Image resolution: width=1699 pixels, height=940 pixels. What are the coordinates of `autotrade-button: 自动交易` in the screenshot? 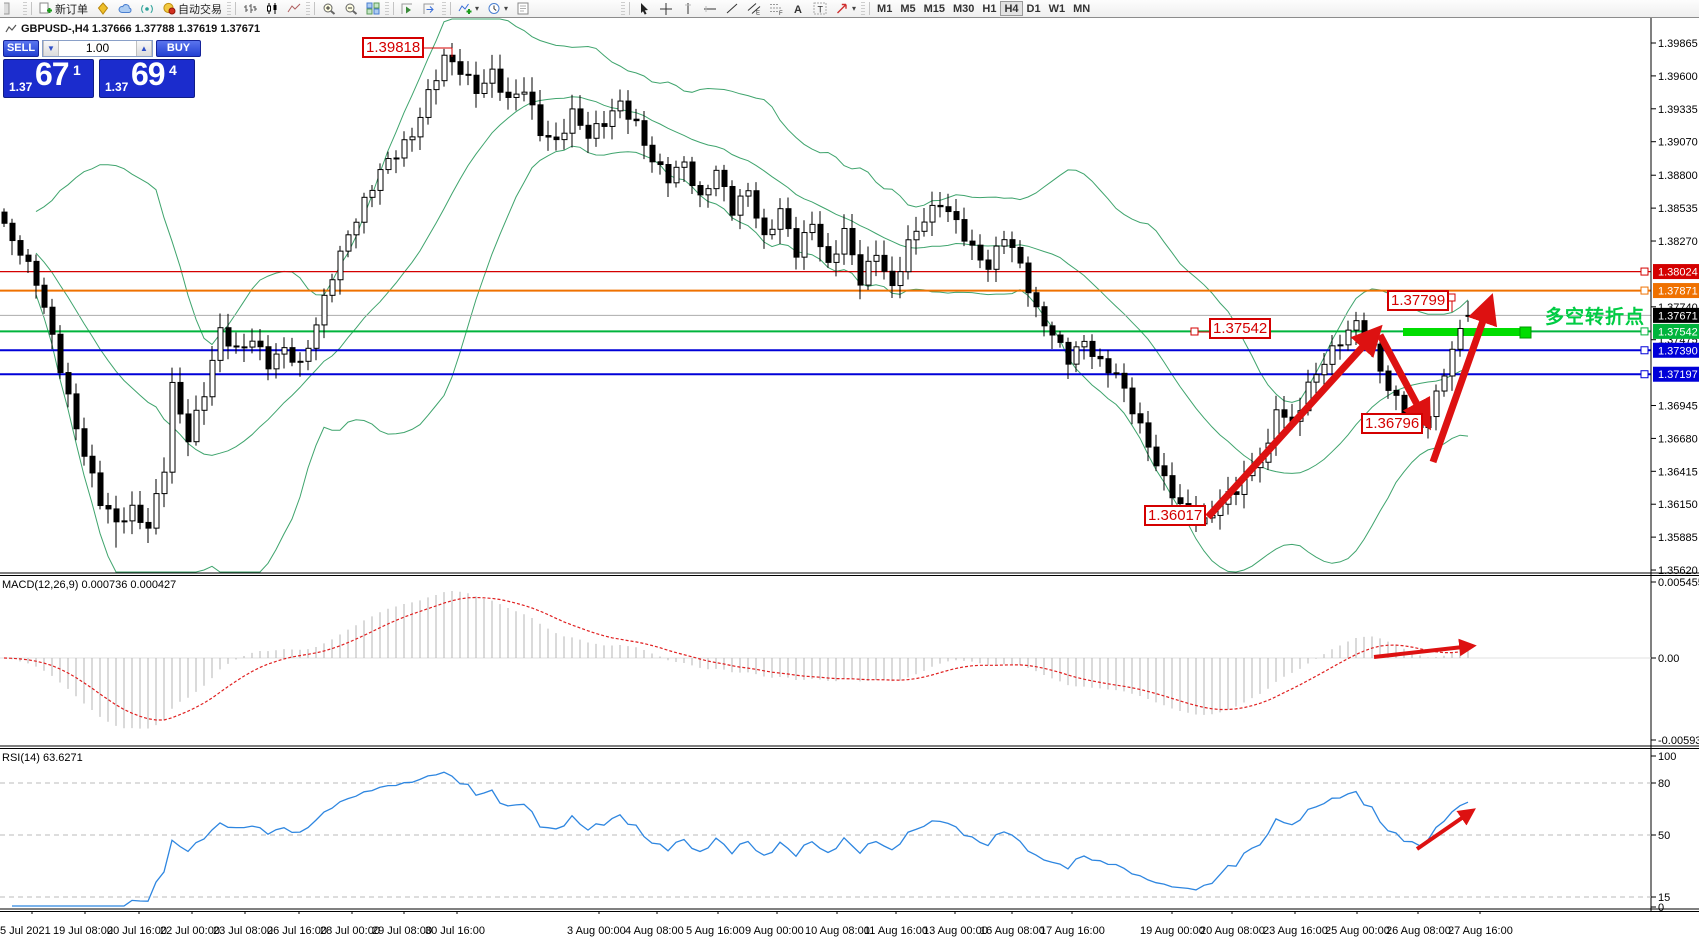 It's located at (192, 8).